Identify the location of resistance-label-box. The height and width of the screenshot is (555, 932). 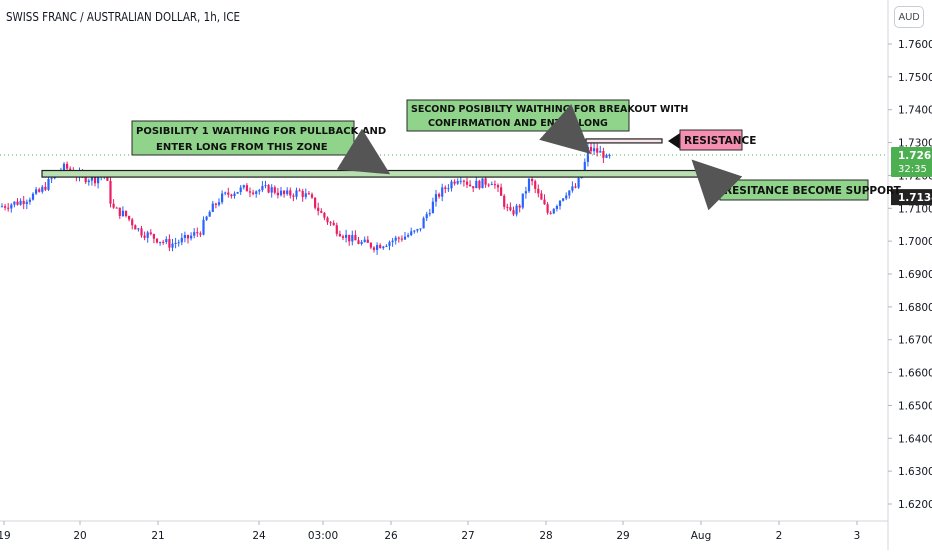
(711, 140).